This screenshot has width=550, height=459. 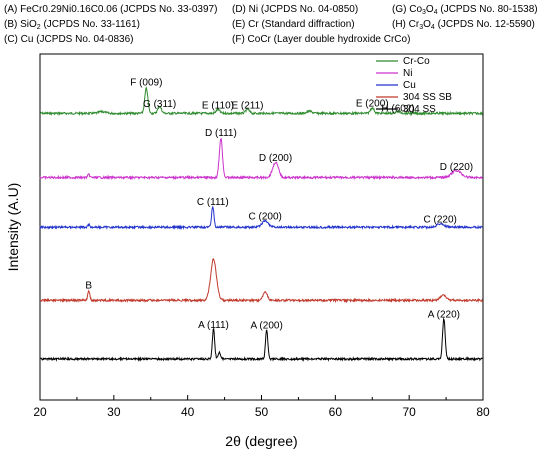 What do you see at coordinates (13, 227) in the screenshot?
I see `y-axis-title: Intensity (A.U)` at bounding box center [13, 227].